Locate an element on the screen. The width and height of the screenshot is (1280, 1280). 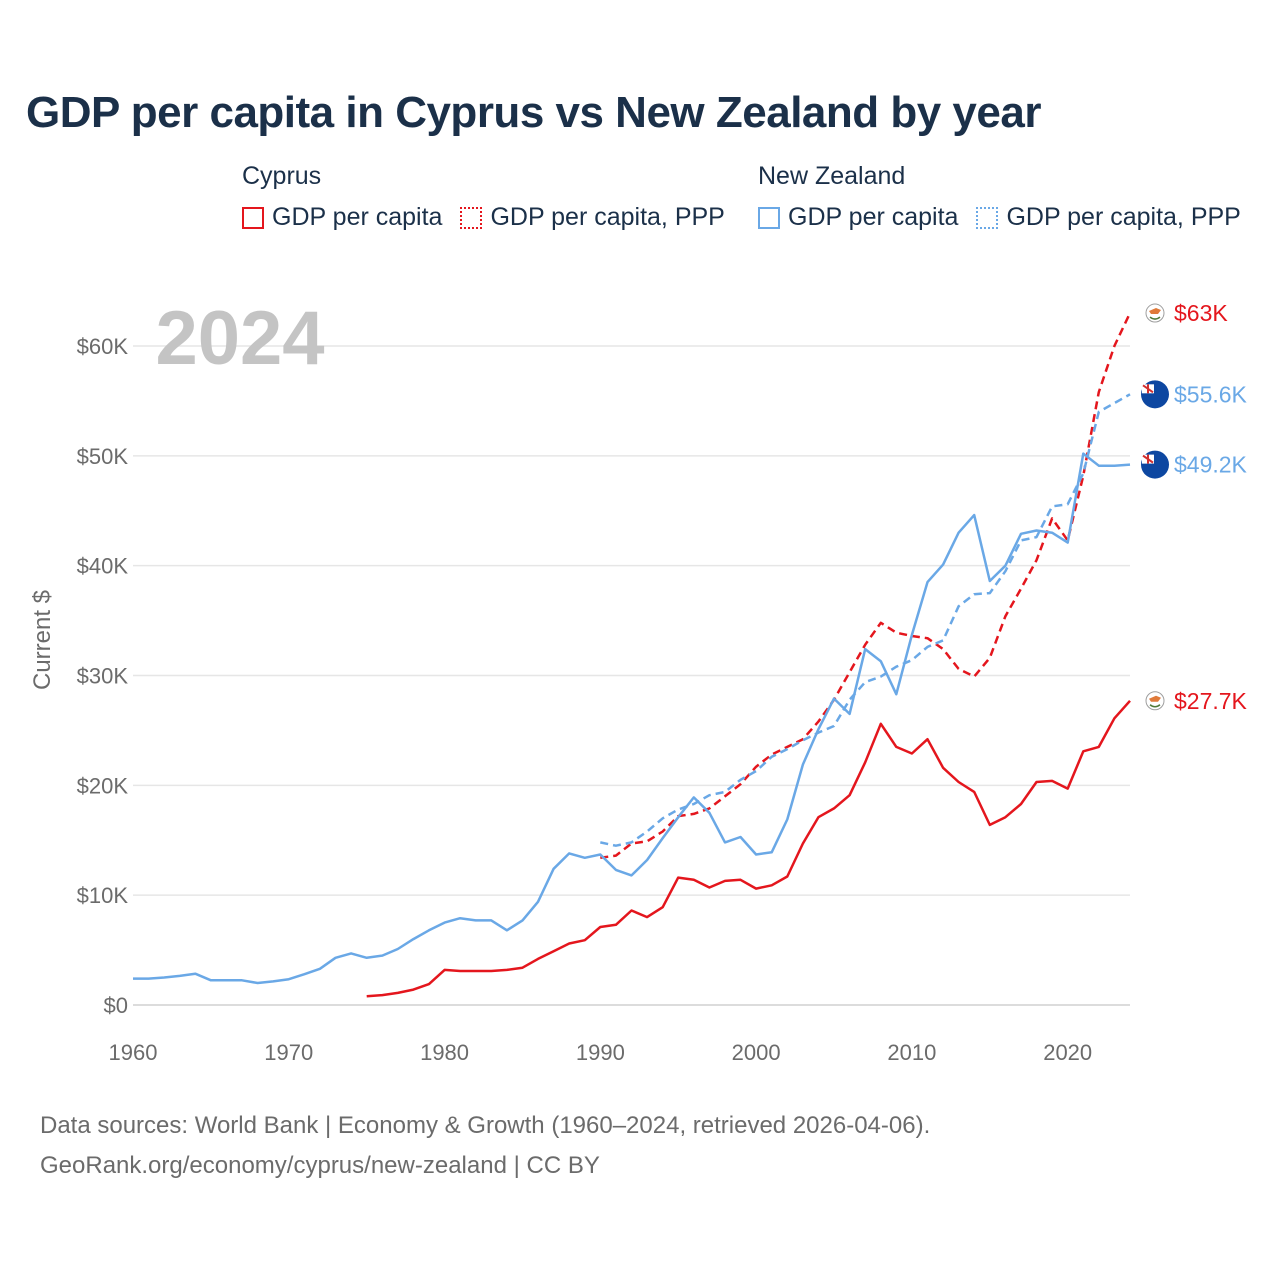
end-value-label: $27.7K is located at coordinates (1211, 701).